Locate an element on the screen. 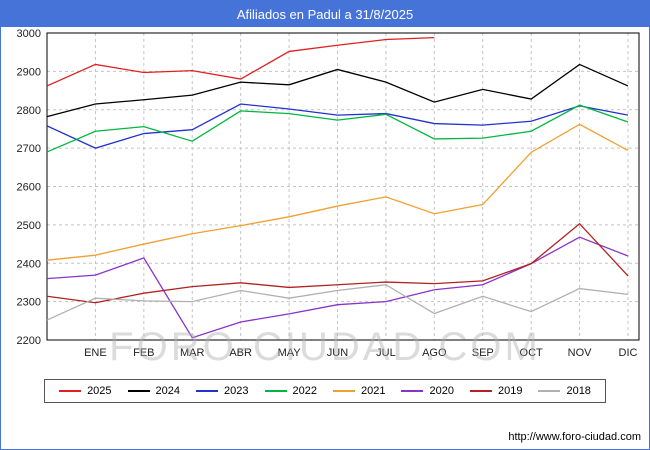  chart-title: Afiliados en Padul a 31/8/2025 is located at coordinates (325, 14).